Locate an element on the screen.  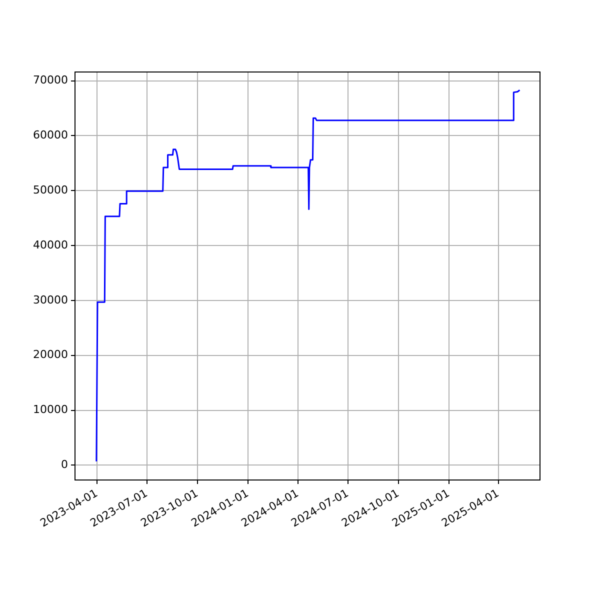
y-tick-label: 20000 is located at coordinates (50, 355).